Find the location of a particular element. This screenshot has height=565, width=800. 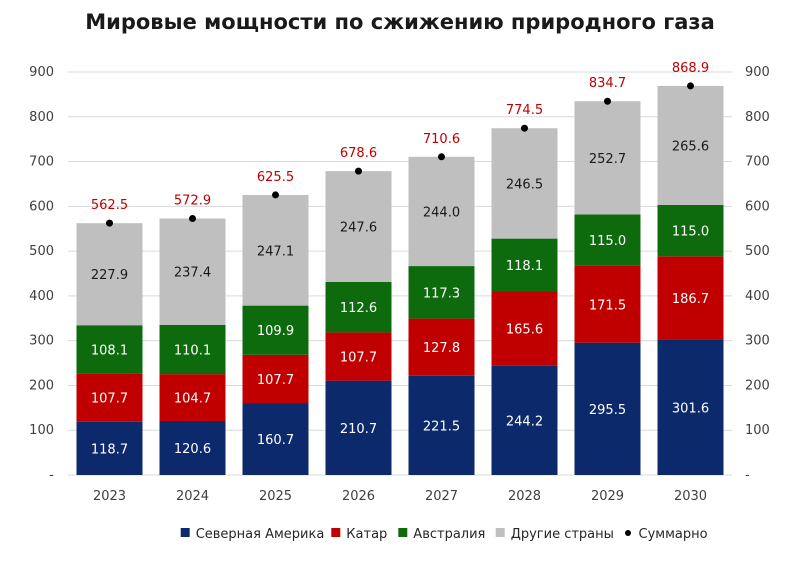

y-tick-label-left: 900 is located at coordinates (41, 72).